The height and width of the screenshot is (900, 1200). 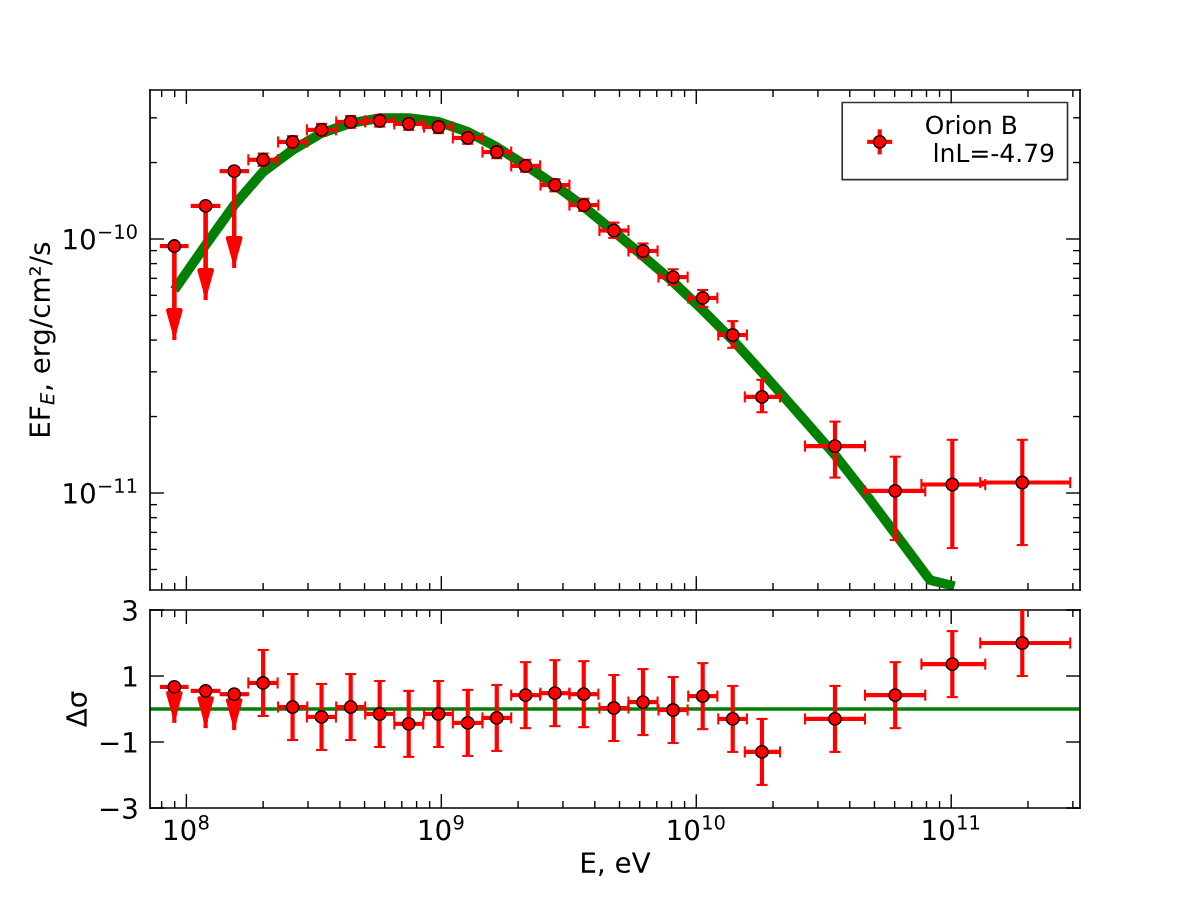 What do you see at coordinates (118, 808) in the screenshot?
I see `y-tick-label: −3` at bounding box center [118, 808].